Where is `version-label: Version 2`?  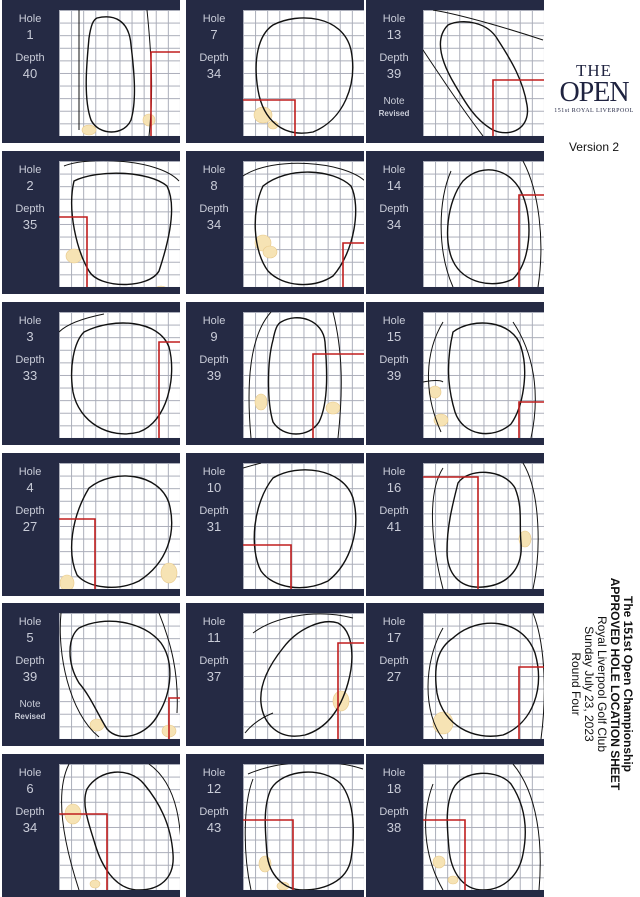 version-label: Version 2 is located at coordinates (594, 147).